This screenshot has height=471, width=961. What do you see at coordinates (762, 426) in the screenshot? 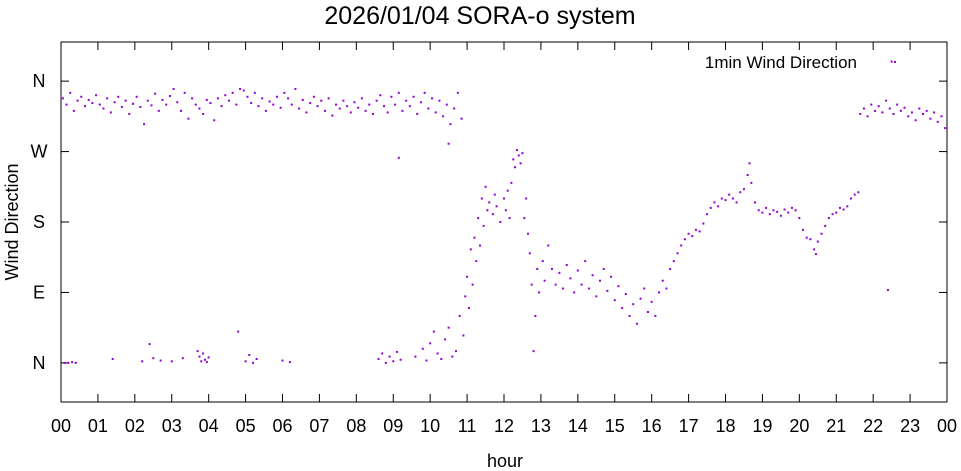
I see `x-tick-label: 19` at bounding box center [762, 426].